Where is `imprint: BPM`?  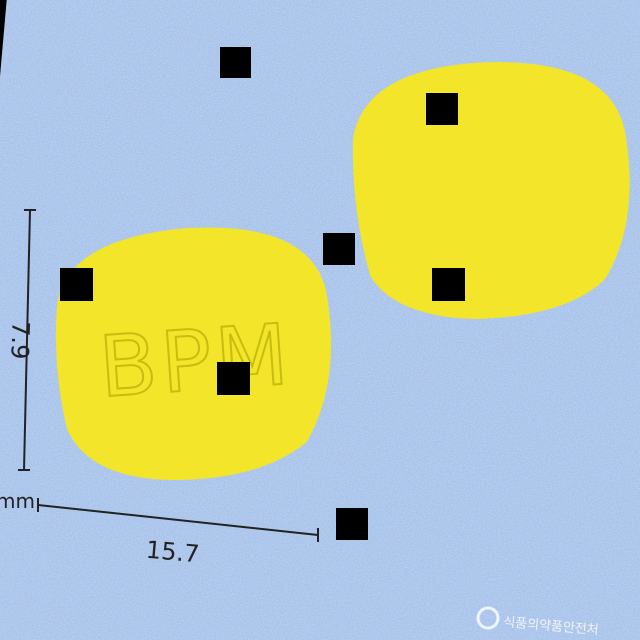 imprint: BPM is located at coordinates (195, 360).